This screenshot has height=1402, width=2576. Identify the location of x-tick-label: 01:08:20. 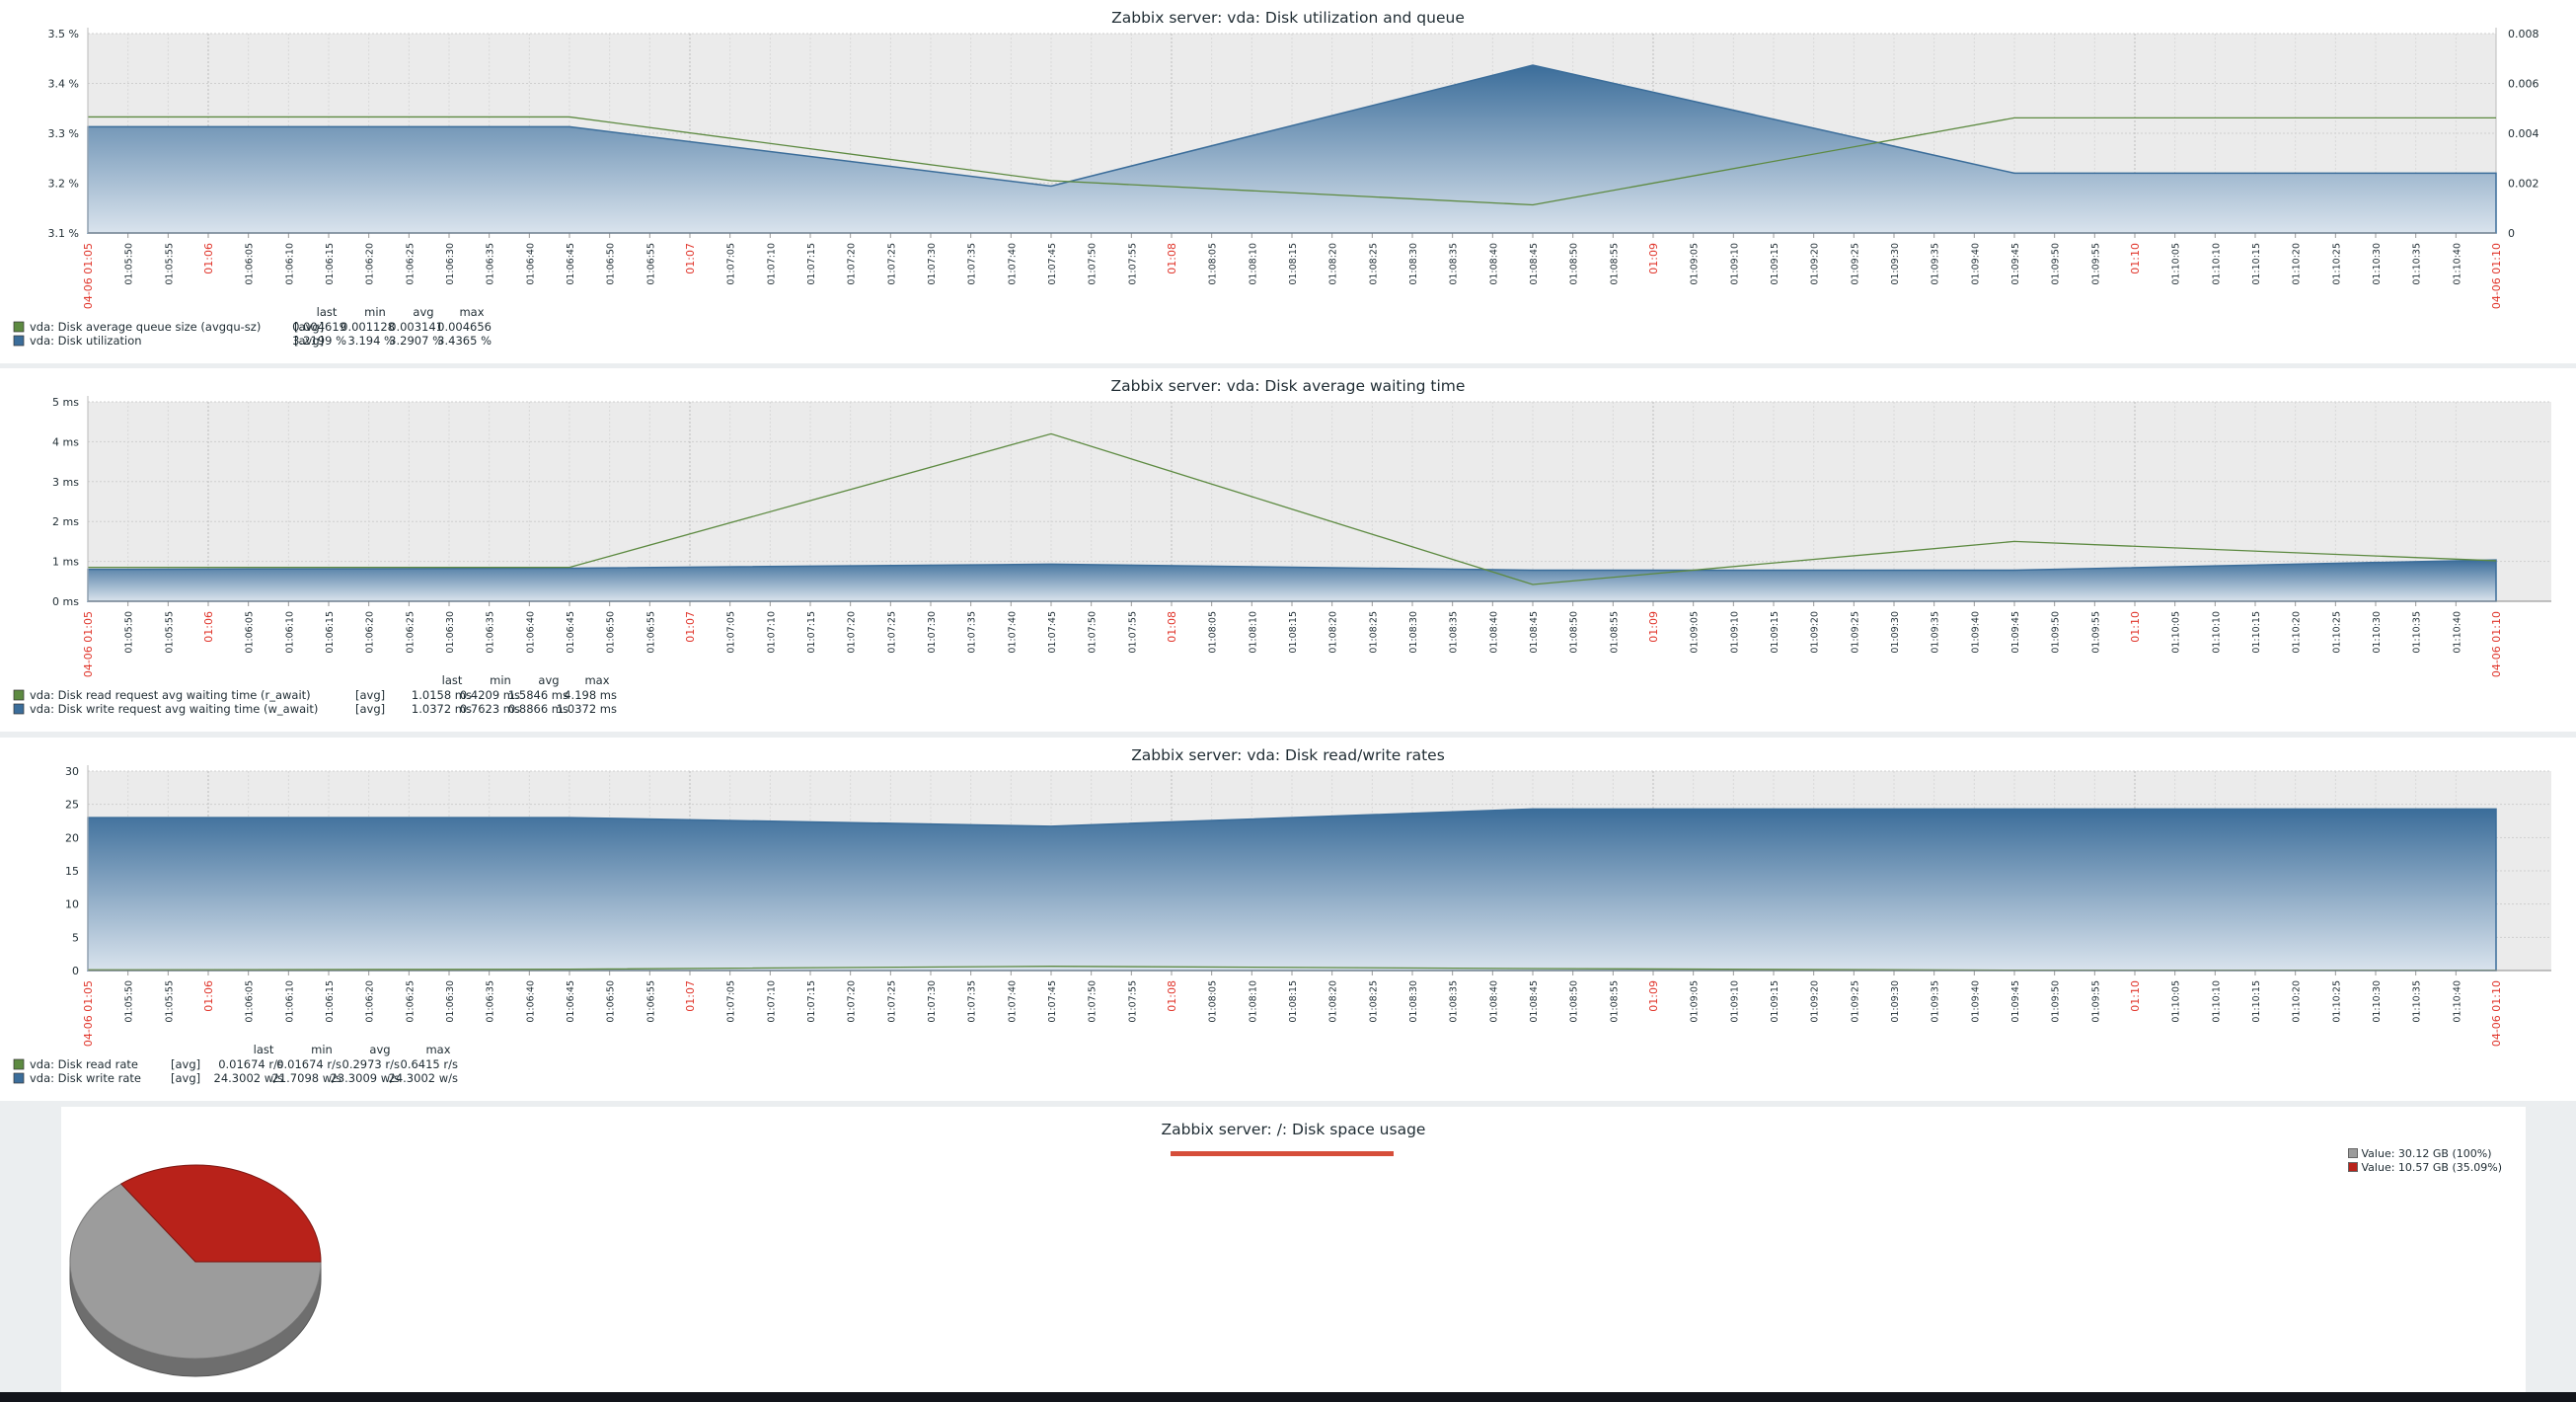
(1334, 1001).